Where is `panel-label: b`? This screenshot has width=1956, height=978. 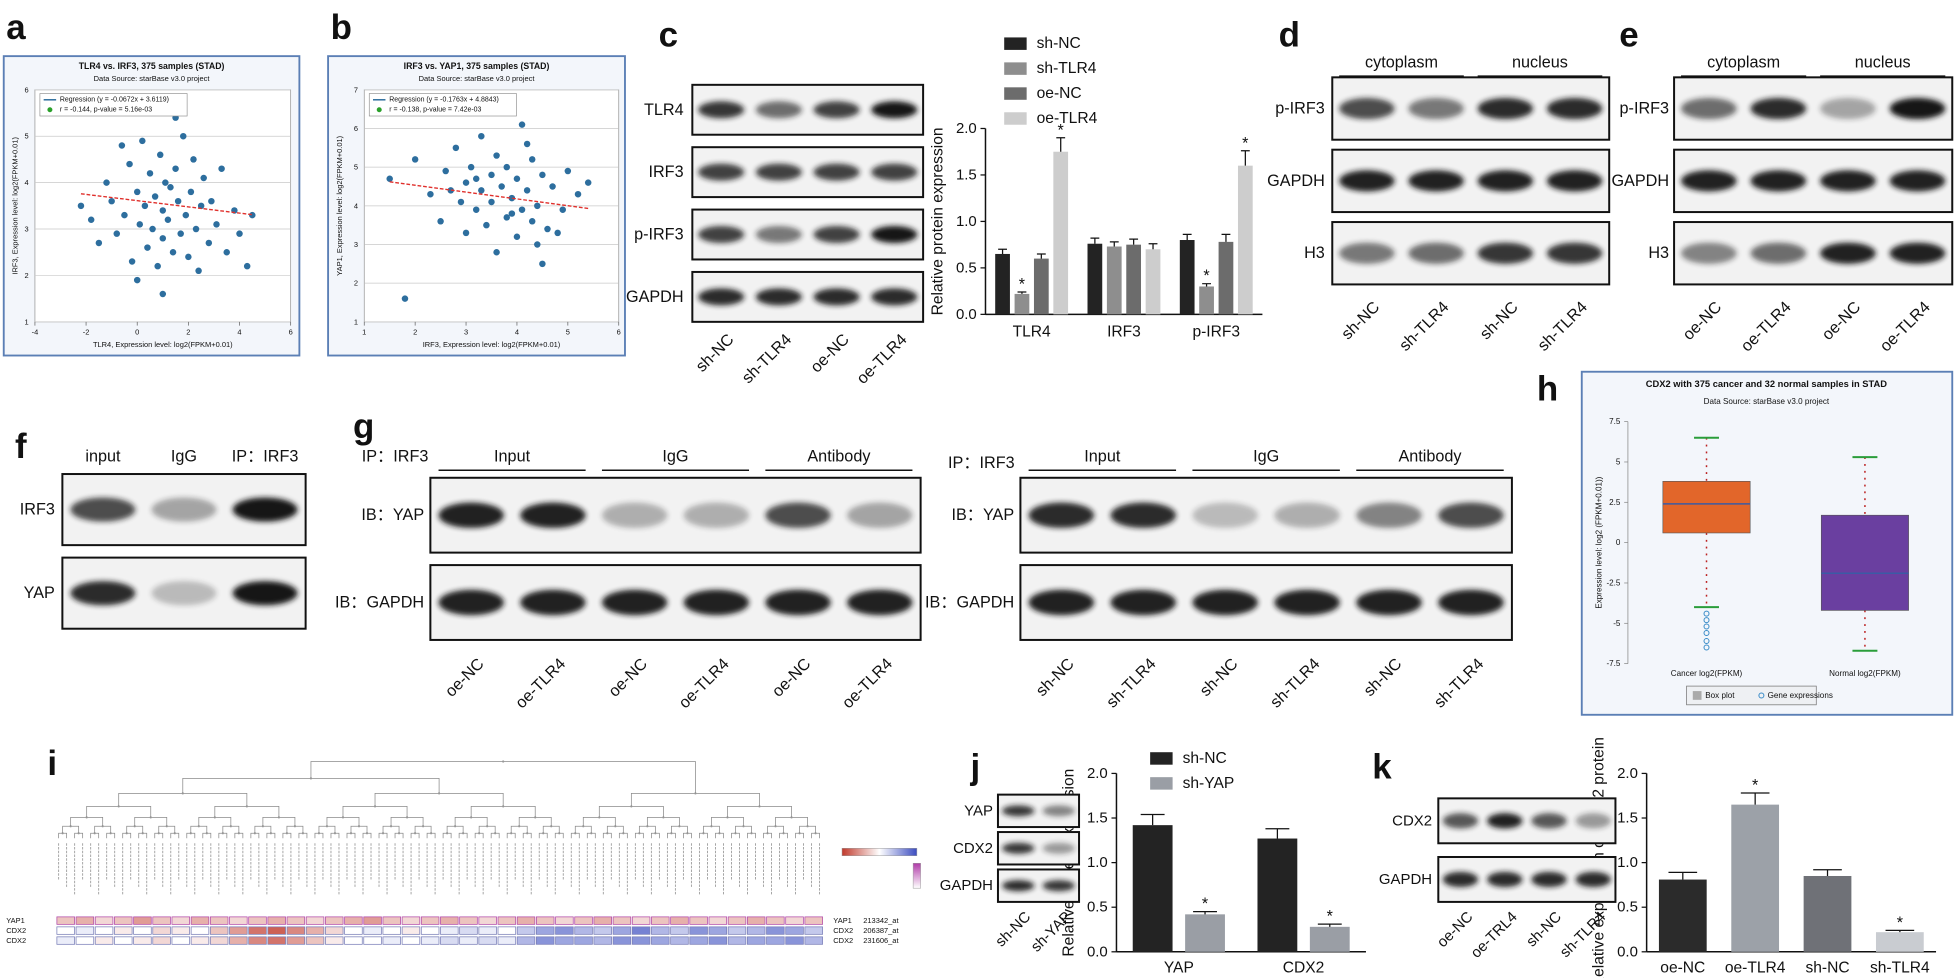 panel-label: b is located at coordinates (341, 27).